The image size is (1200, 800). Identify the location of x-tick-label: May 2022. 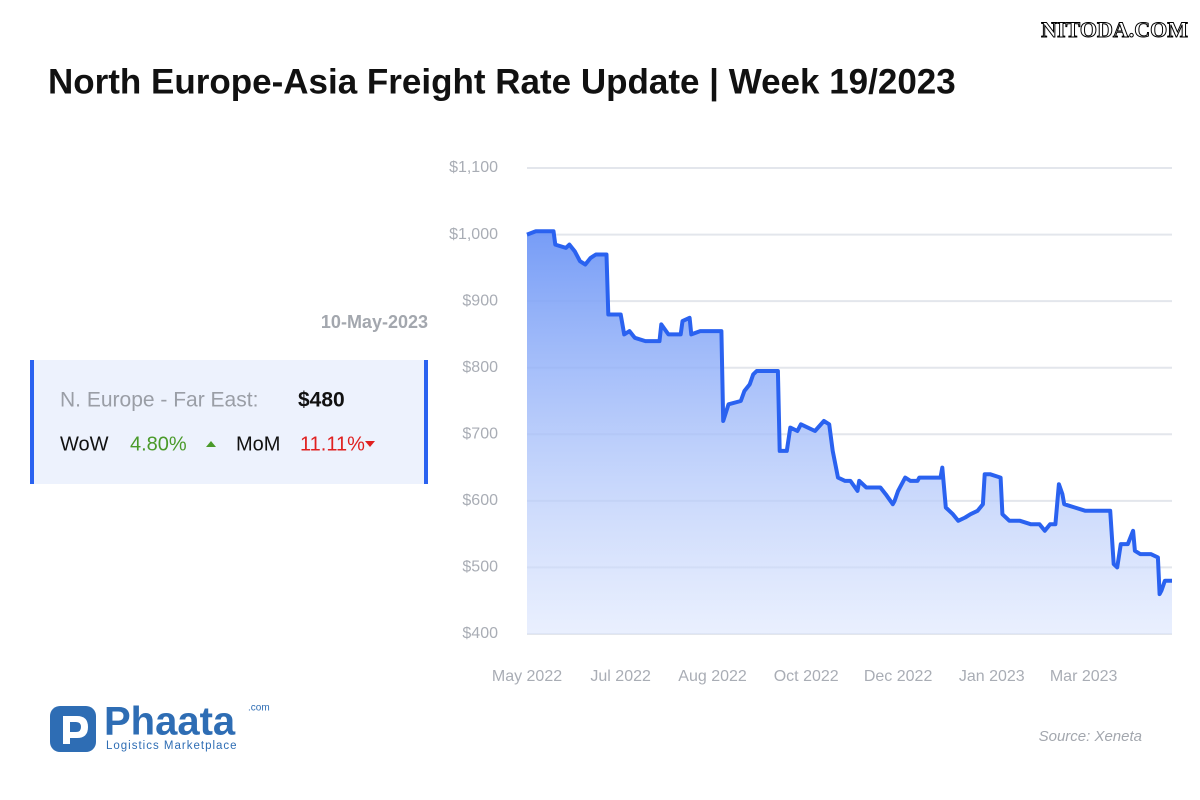
(527, 676).